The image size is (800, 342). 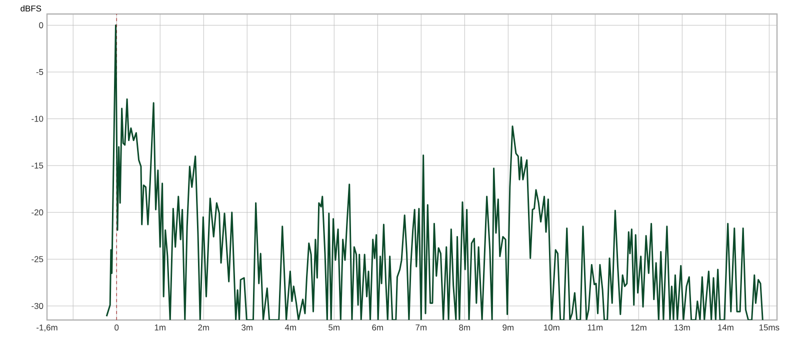 What do you see at coordinates (508, 327) in the screenshot?
I see `x-tick-label: 9m` at bounding box center [508, 327].